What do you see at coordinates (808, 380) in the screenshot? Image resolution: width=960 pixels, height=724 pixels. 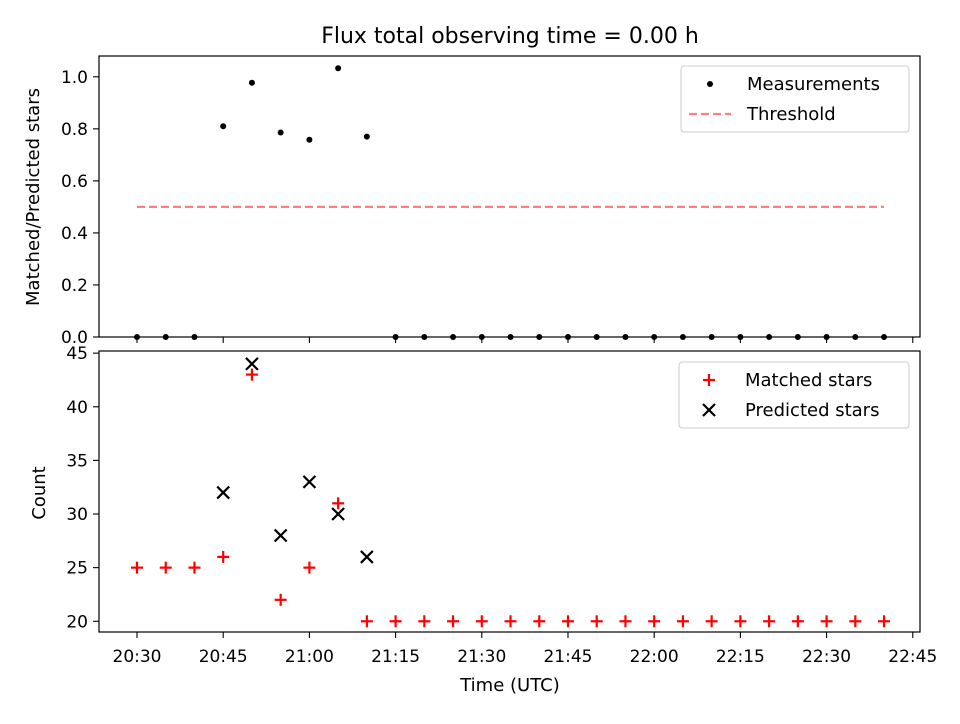 I see `legend-matched-label: Matched stars` at bounding box center [808, 380].